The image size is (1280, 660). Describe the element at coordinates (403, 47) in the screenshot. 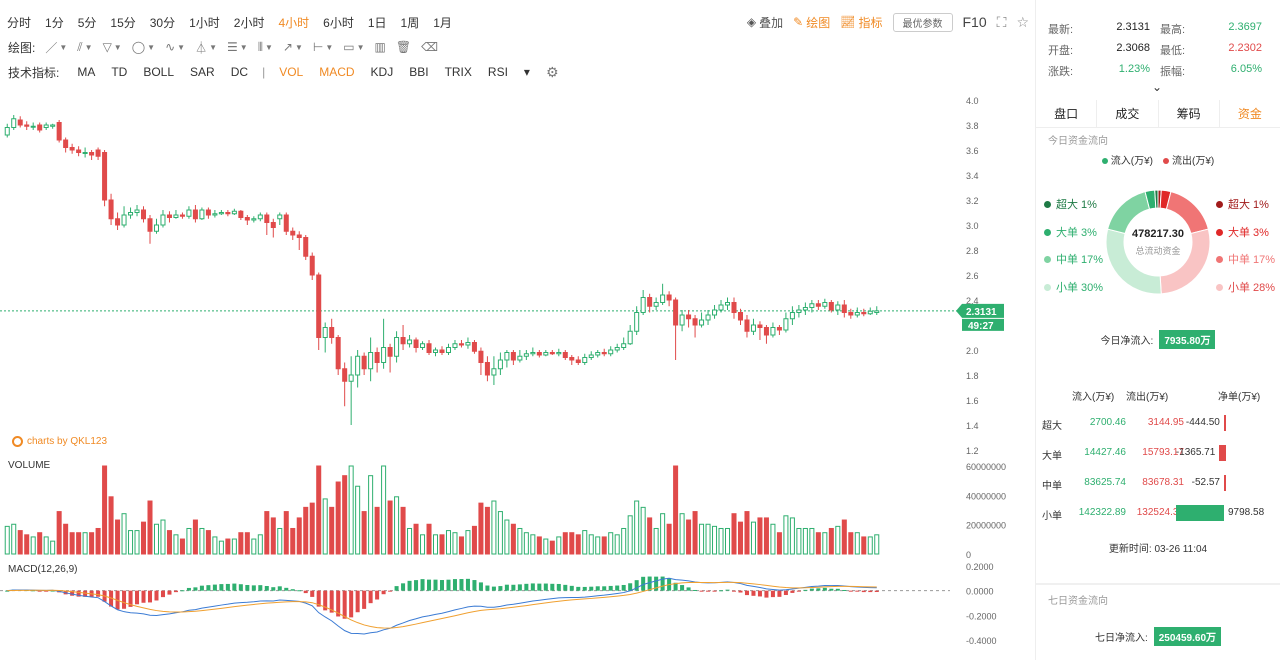

I see `draw-tool-12: 🗑︎` at that location.